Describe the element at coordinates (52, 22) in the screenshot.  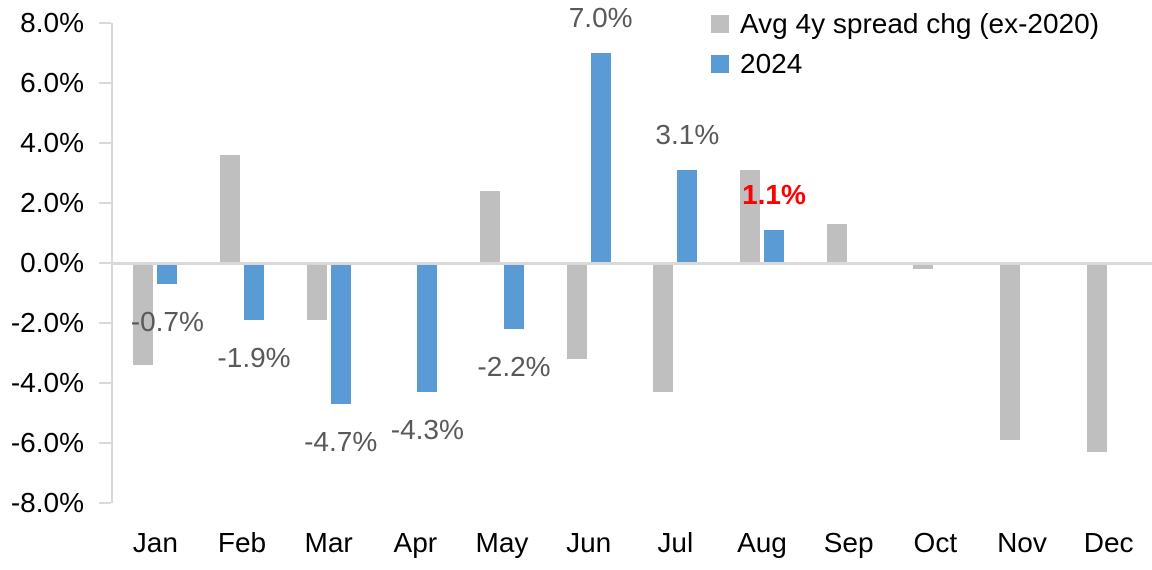
I see `y-tick-label: 8.0%` at that location.